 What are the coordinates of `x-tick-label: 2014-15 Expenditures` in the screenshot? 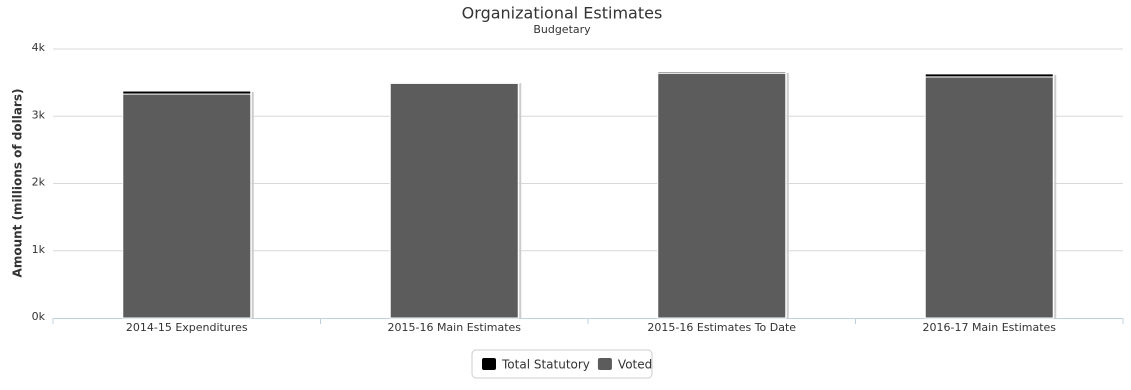 It's located at (187, 327).